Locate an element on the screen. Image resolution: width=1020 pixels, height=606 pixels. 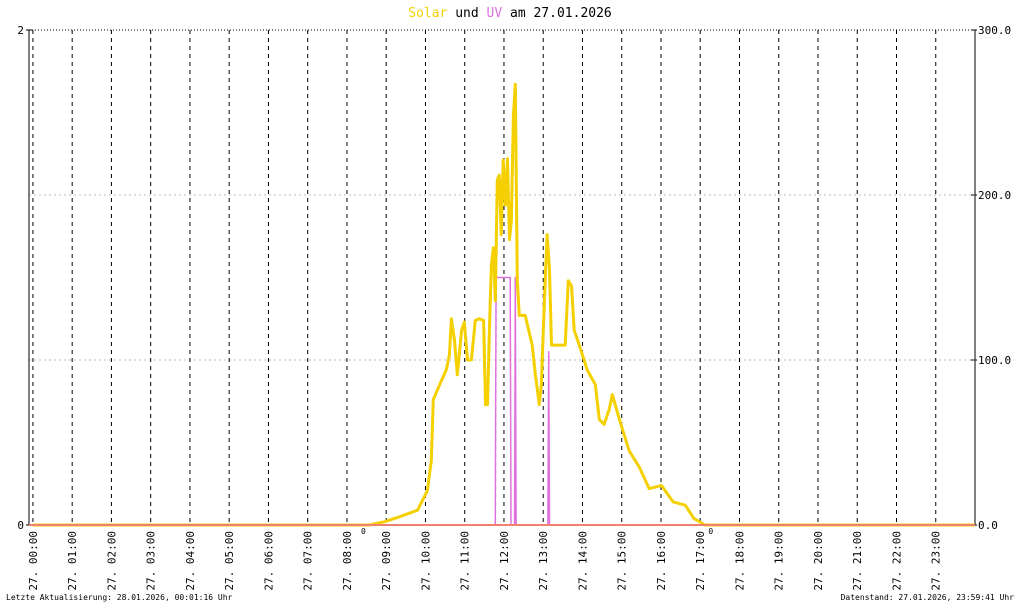
x-tick-label: 27. 13:00 is located at coordinates (543, 561).